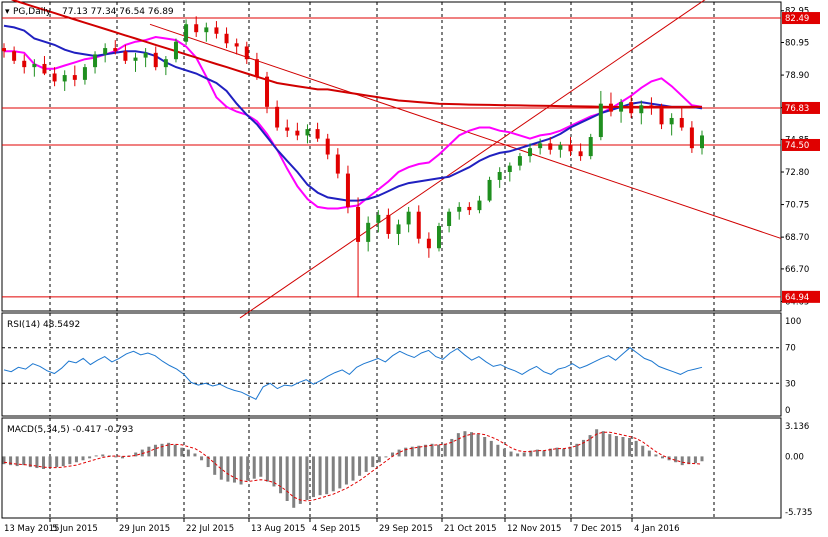 The image size is (828, 537). Describe the element at coordinates (801, 107) in the screenshot. I see `price-level-tag` at that location.